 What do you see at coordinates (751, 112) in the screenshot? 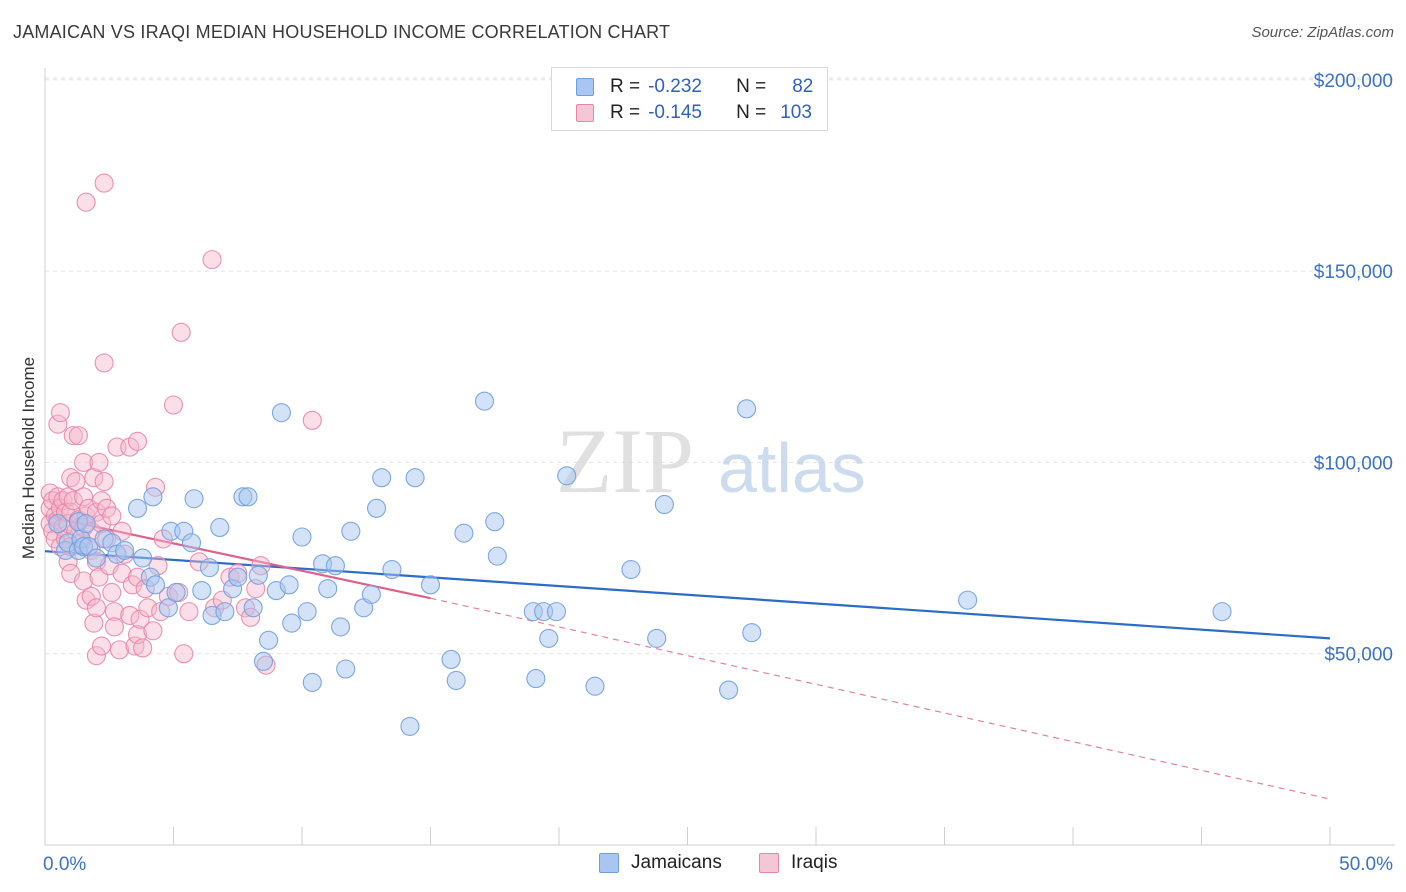
I see `n-label: N =` at bounding box center [751, 112].